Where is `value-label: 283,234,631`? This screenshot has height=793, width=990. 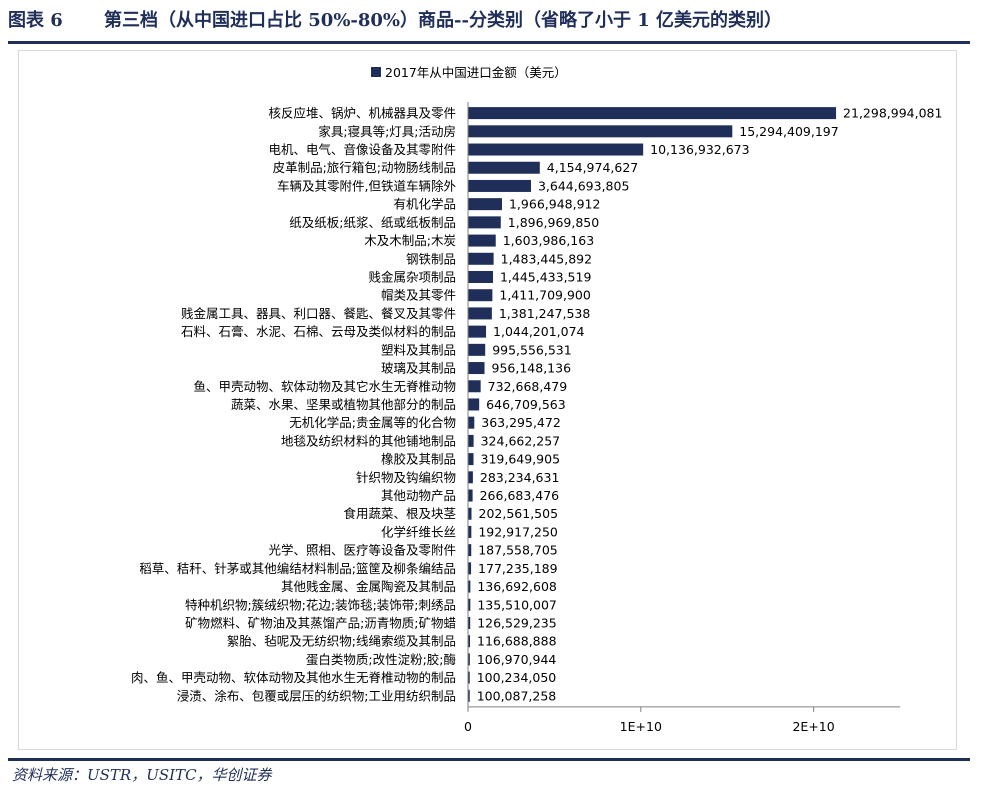
value-label: 283,234,631 is located at coordinates (520, 477).